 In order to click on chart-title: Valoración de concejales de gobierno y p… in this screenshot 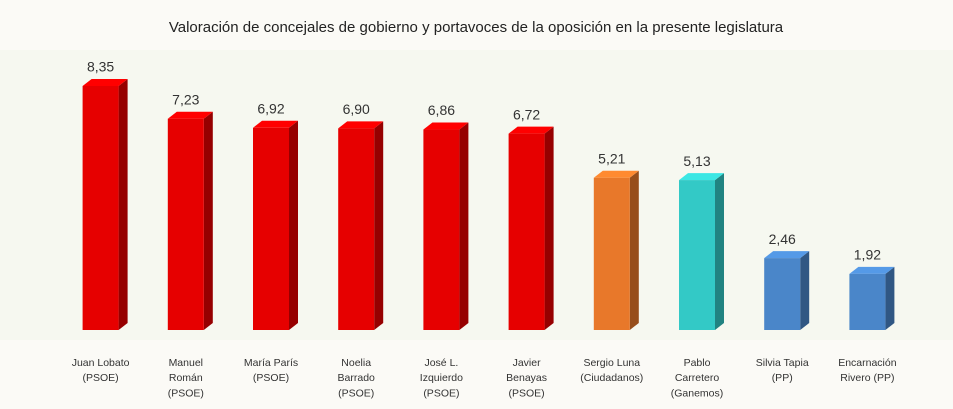, I will do `click(476, 27)`.